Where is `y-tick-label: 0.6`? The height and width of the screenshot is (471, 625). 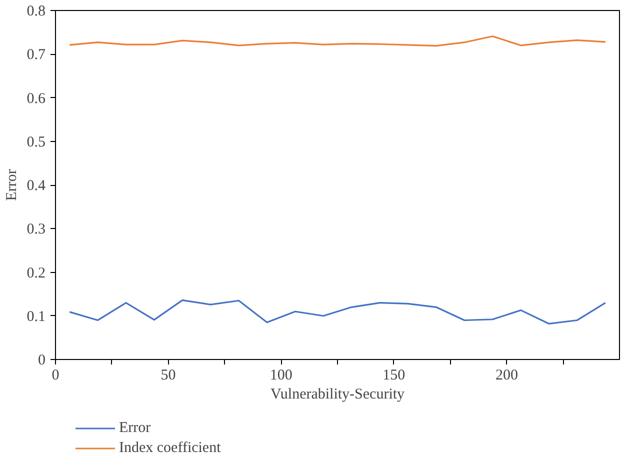
y-tick-label: 0.6 is located at coordinates (36, 98).